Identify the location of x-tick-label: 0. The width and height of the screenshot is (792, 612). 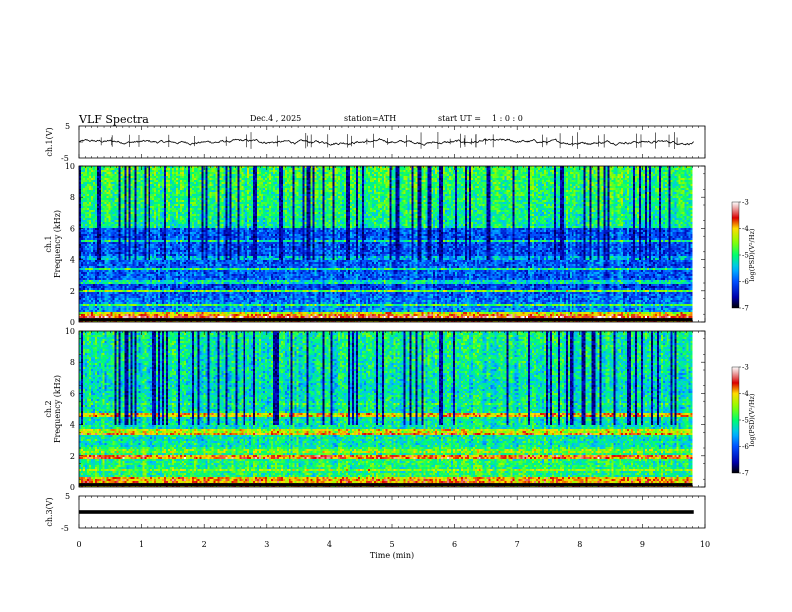
(78, 544).